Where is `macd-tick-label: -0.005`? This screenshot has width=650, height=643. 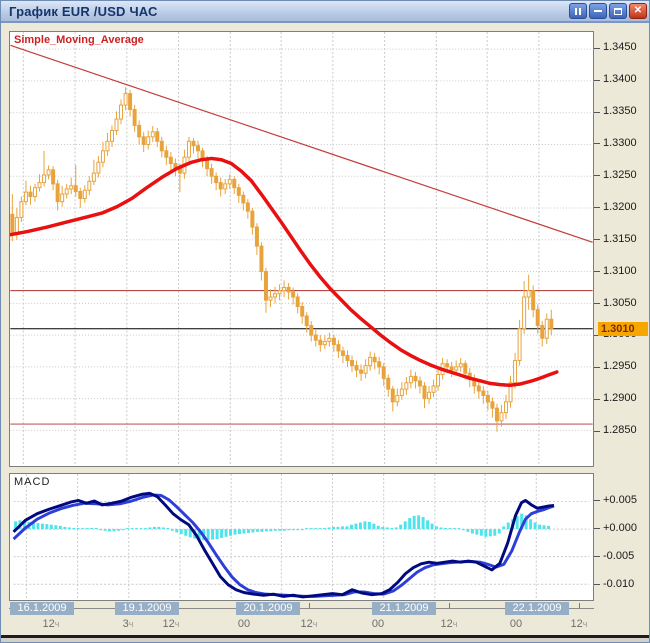
macd-tick-label: -0.005 is located at coordinates (619, 555).